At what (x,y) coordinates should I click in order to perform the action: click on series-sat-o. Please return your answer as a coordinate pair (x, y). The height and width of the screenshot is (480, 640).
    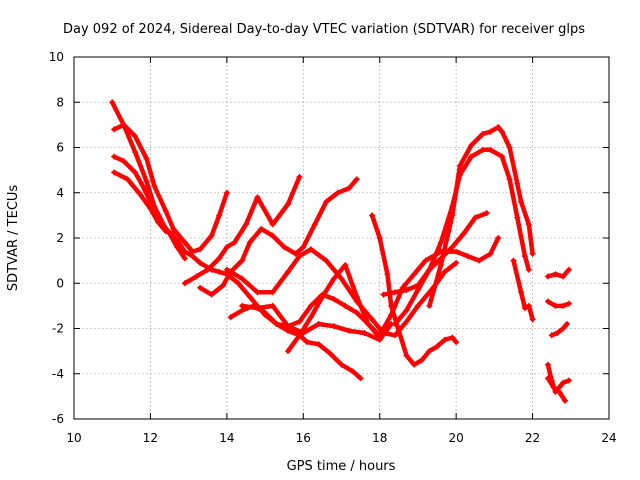
    Looking at the image, I should click on (523, 290).